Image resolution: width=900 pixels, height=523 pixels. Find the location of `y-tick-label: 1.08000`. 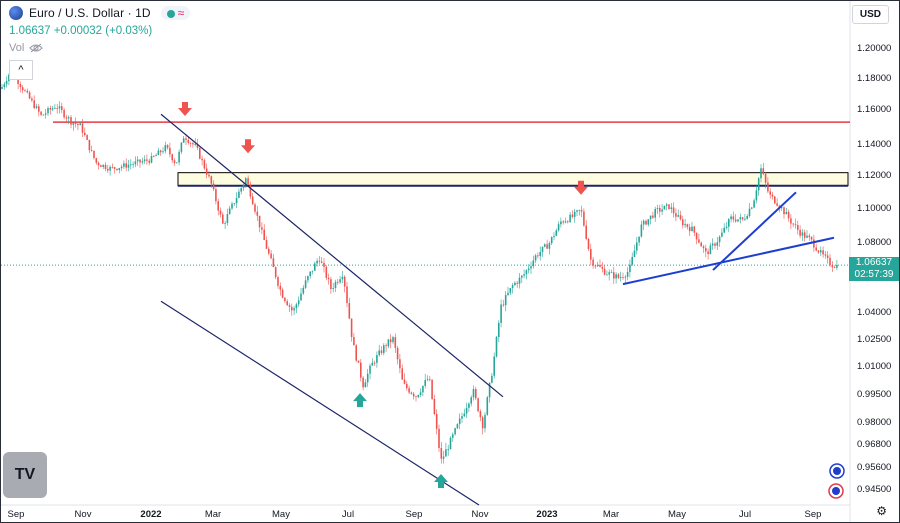

y-tick-label: 1.08000 is located at coordinates (874, 242).